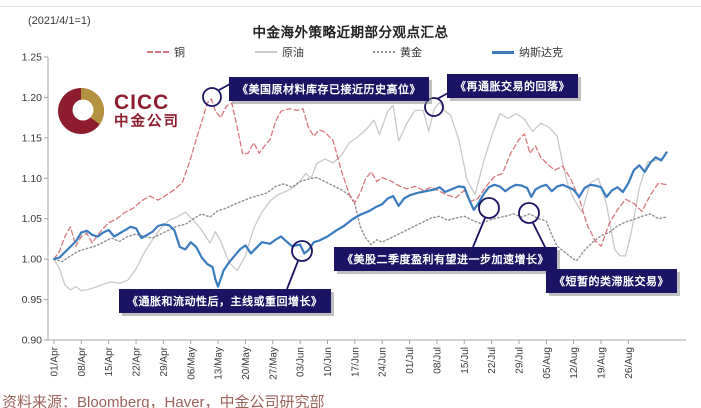 The height and width of the screenshot is (408, 701). What do you see at coordinates (158, 52) in the screenshot?
I see `copper-line-marker-icon` at bounding box center [158, 52].